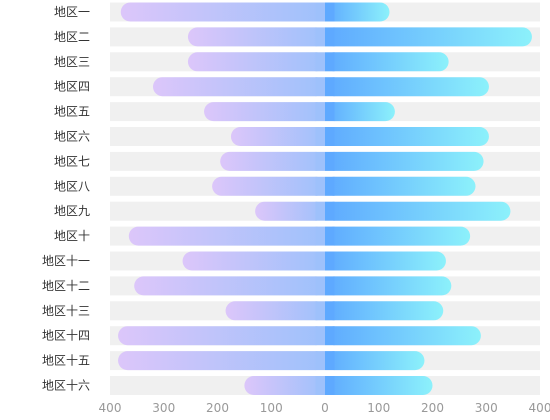  I want to click on category-label: 地区十四, so click(66, 336).